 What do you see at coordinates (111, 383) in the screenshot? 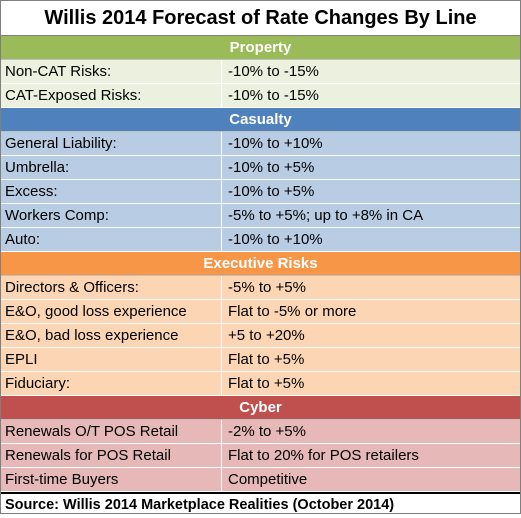
I see `row-label: Fiduciary:` at bounding box center [111, 383].